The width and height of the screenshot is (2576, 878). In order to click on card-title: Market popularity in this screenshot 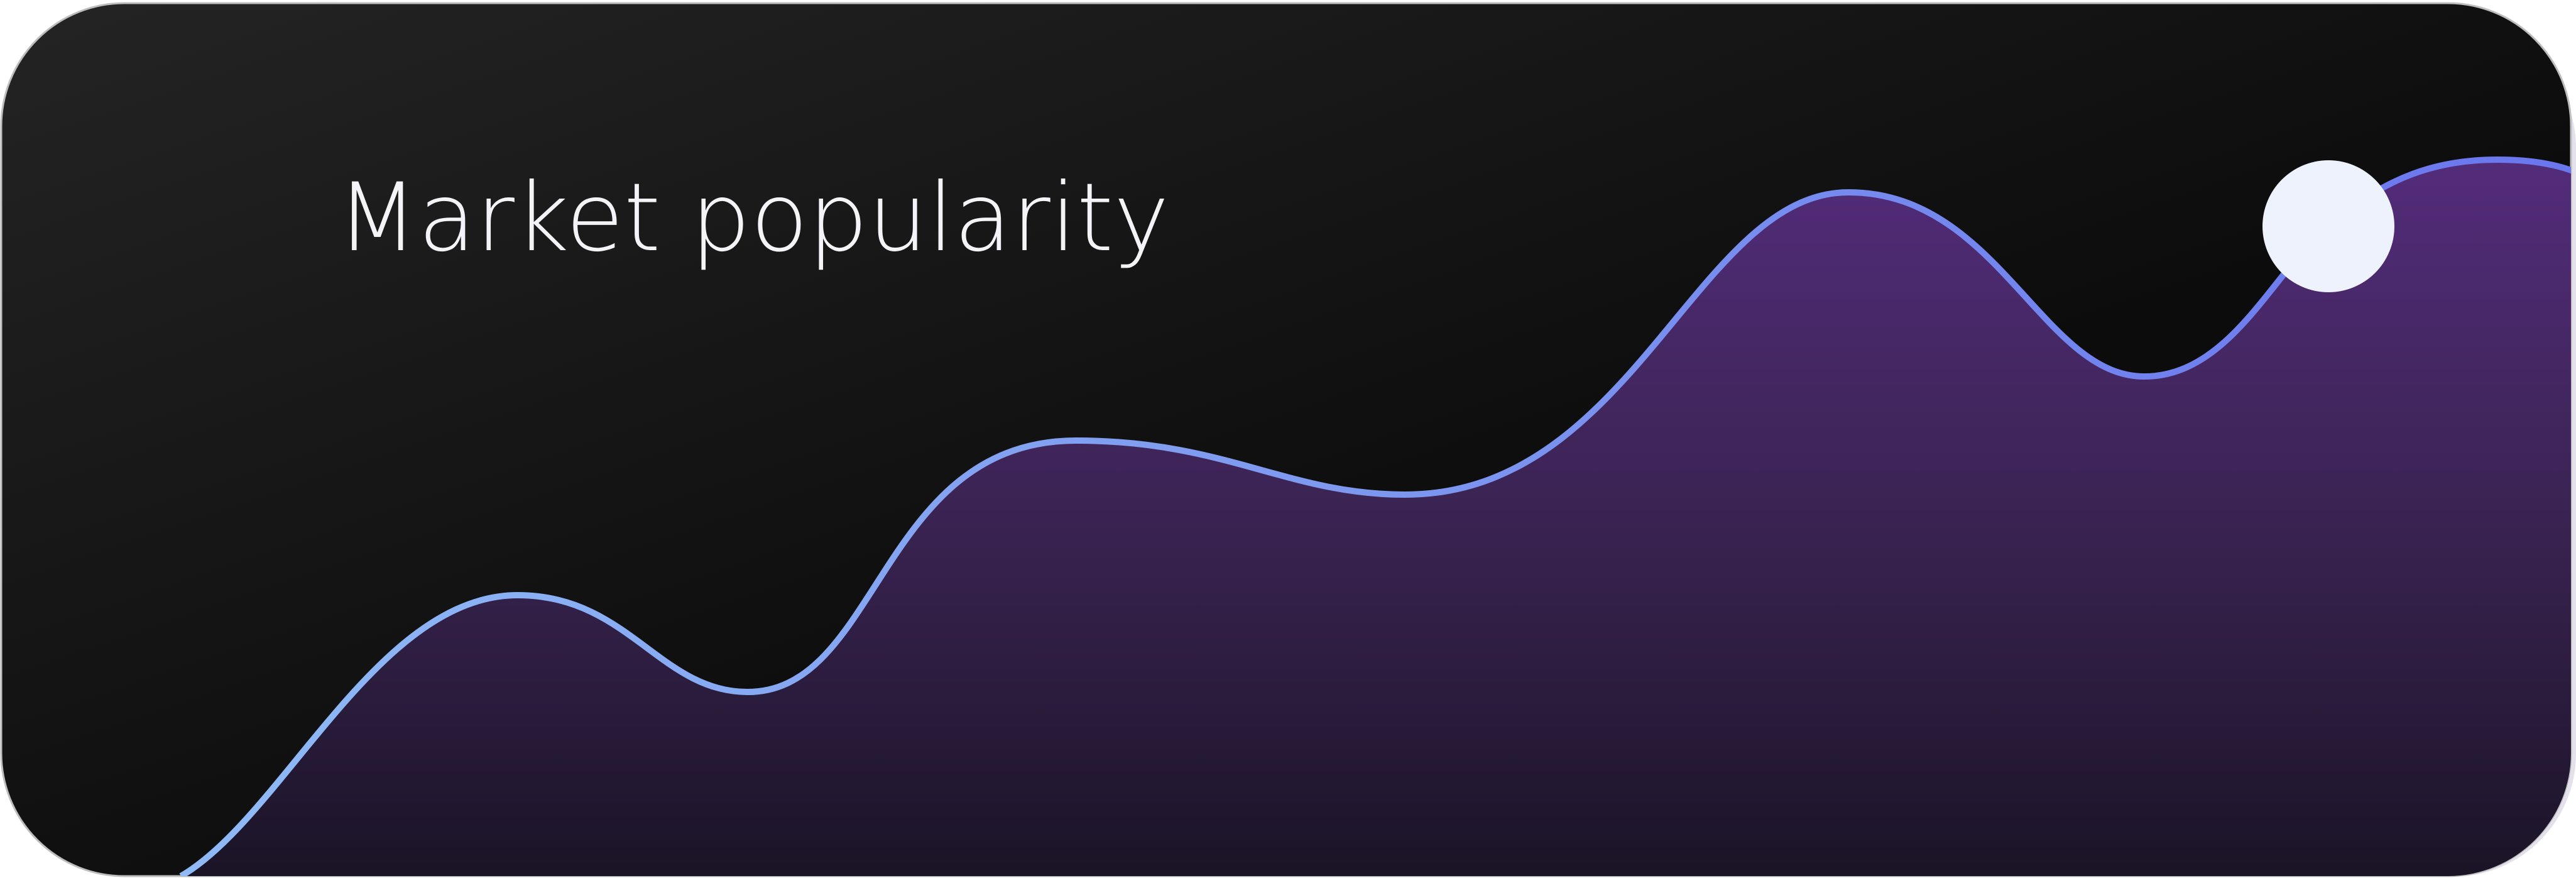, I will do `click(753, 218)`.